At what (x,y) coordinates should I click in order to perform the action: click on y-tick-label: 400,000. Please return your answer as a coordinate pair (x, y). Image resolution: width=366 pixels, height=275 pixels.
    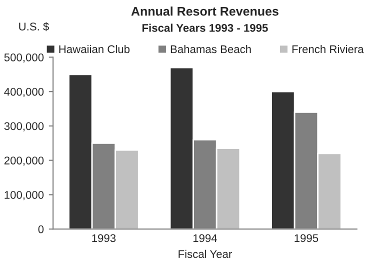
    Looking at the image, I should click on (24, 93).